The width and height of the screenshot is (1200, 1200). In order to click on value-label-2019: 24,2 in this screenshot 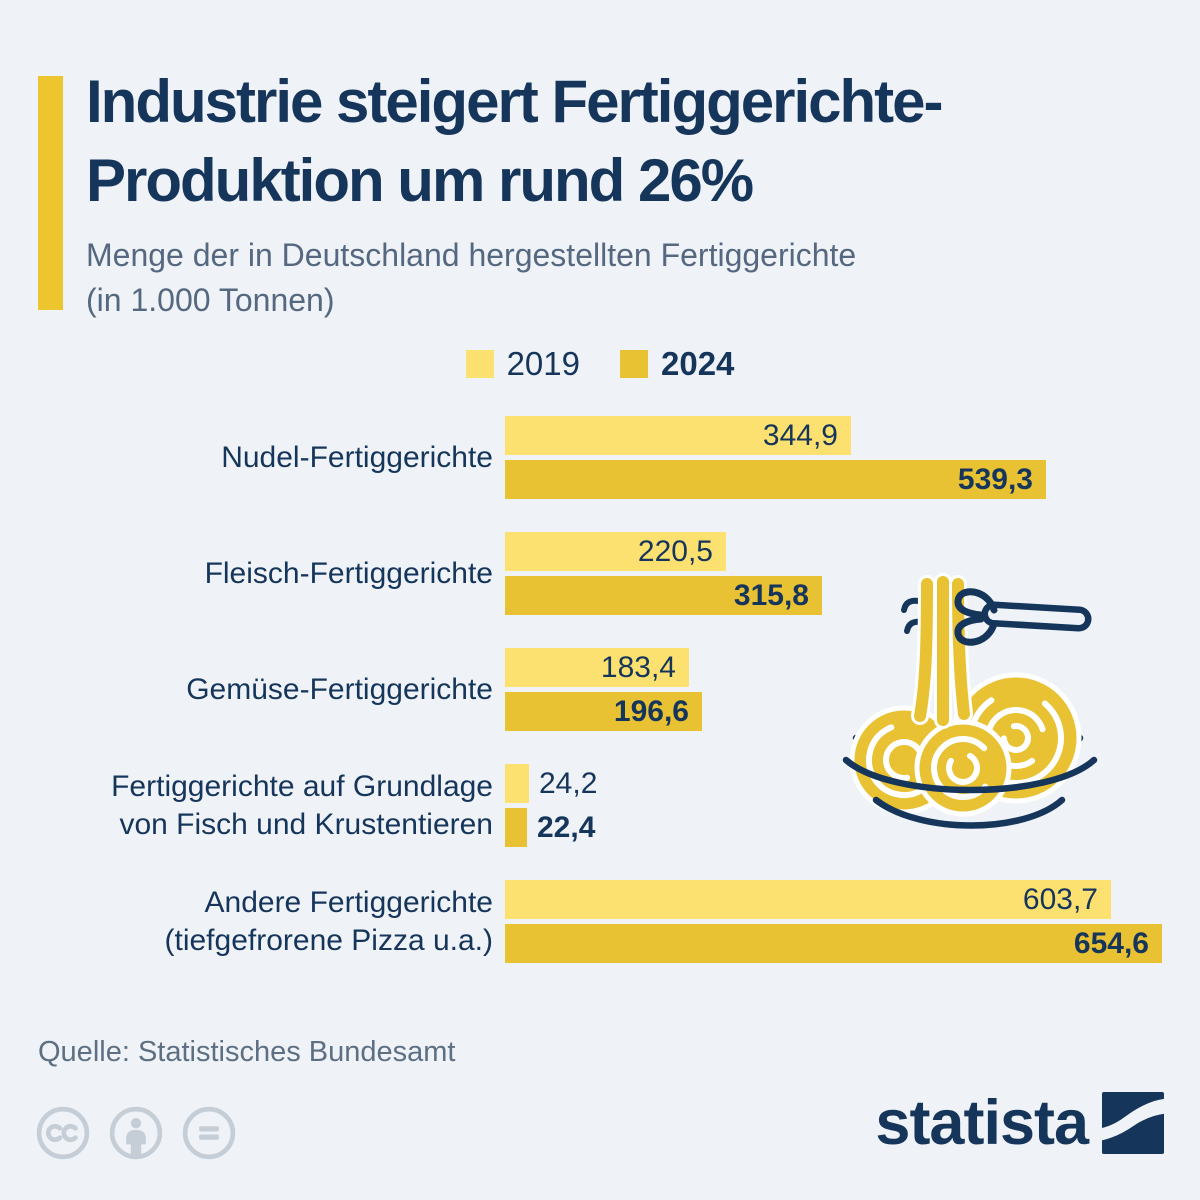, I will do `click(568, 783)`.